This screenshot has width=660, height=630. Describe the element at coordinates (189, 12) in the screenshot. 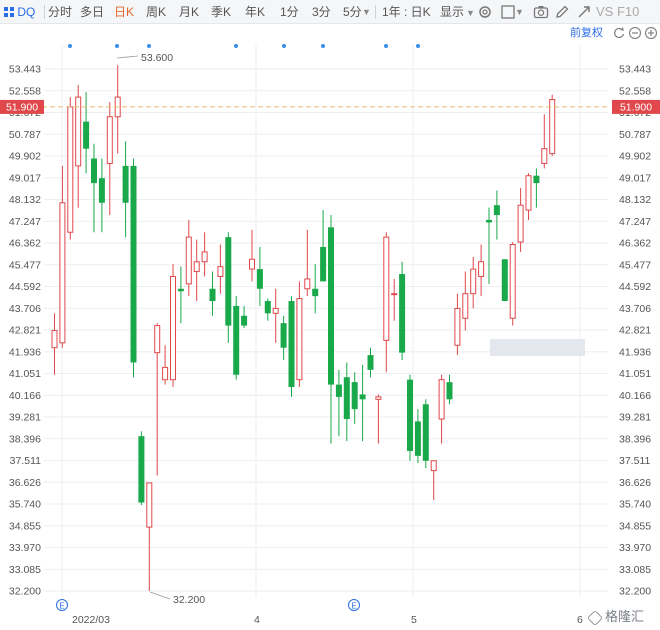

I see `tab-monthly-k: 月K` at that location.